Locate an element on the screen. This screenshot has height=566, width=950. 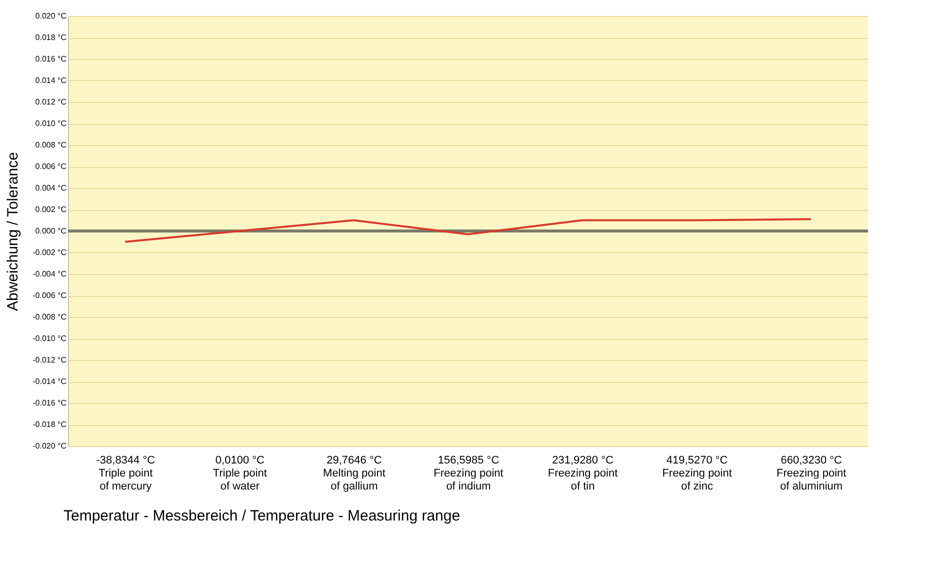
y-tick-label: -0.006 °C is located at coordinates (49, 295).